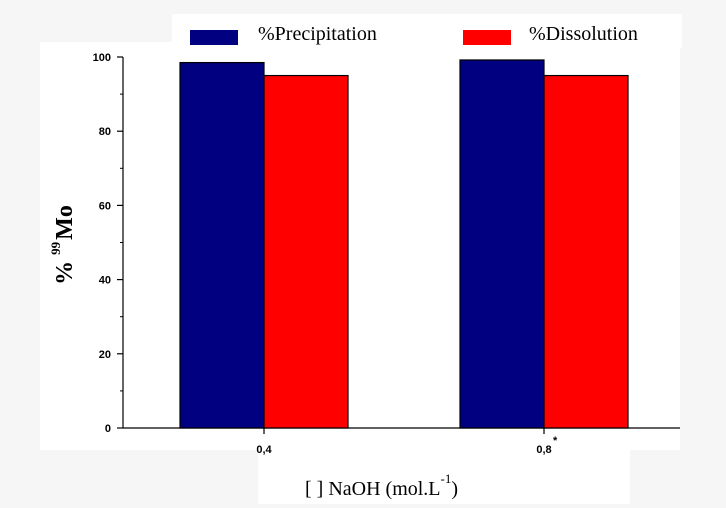 Image resolution: width=726 pixels, height=508 pixels. Describe the element at coordinates (414, 34) in the screenshot. I see `legend: %Precipitation %Dissolution` at that location.